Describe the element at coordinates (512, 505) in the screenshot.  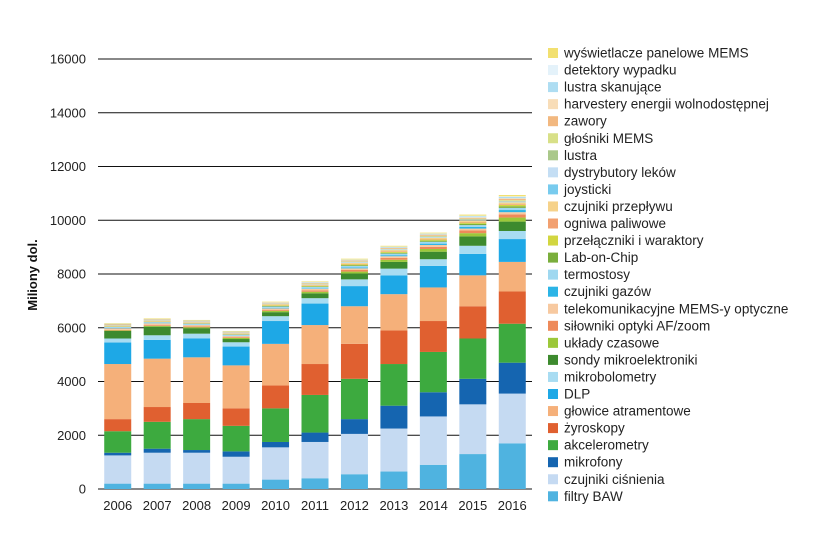
I see `x-tick-label: 2016` at that location.